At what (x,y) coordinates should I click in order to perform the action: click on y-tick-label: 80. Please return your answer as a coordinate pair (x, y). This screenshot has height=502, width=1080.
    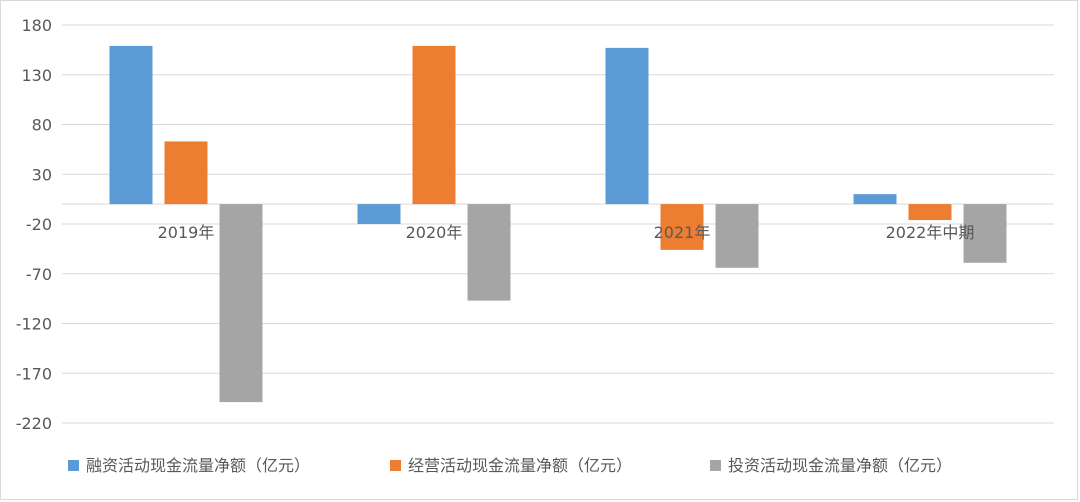
    Looking at the image, I should click on (42, 125).